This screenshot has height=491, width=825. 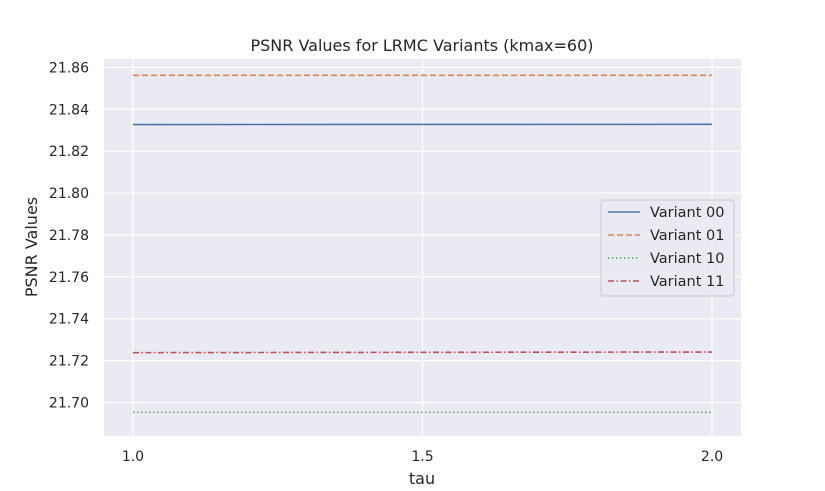 What do you see at coordinates (422, 478) in the screenshot?
I see `x-axis-label: tau` at bounding box center [422, 478].